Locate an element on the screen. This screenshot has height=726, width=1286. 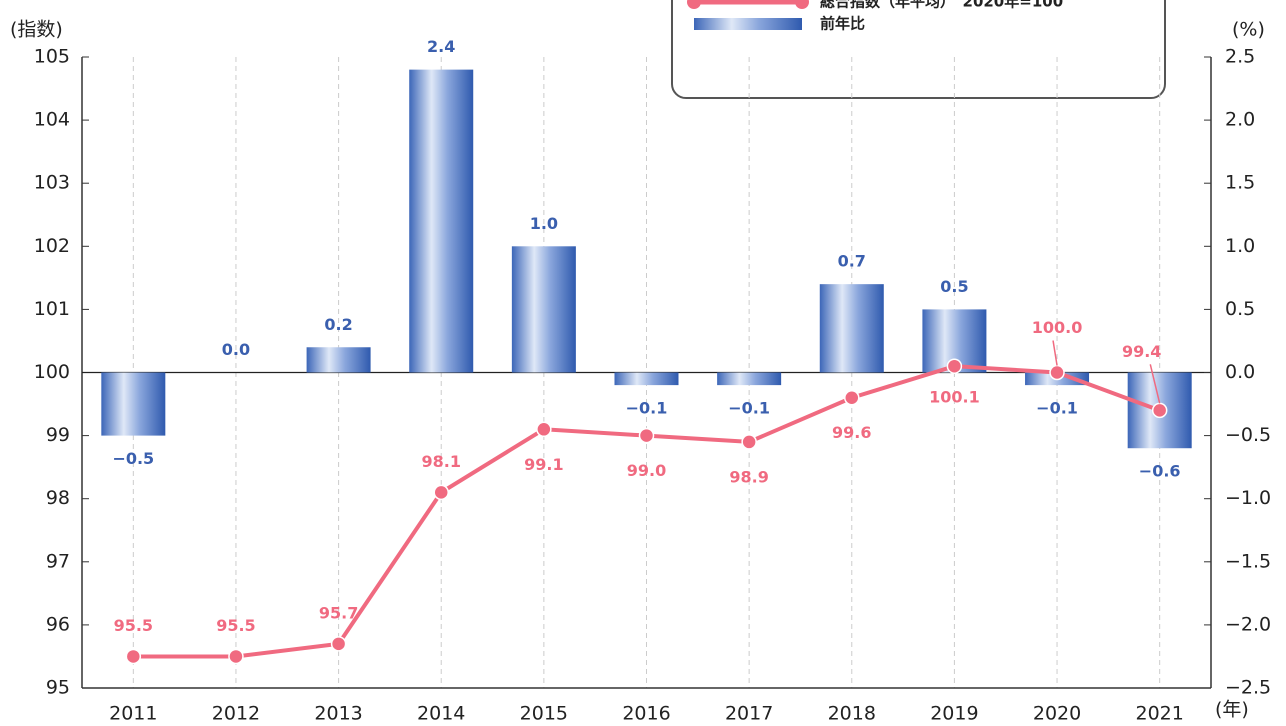
y-tick-label: 96 is located at coordinates (58, 624).